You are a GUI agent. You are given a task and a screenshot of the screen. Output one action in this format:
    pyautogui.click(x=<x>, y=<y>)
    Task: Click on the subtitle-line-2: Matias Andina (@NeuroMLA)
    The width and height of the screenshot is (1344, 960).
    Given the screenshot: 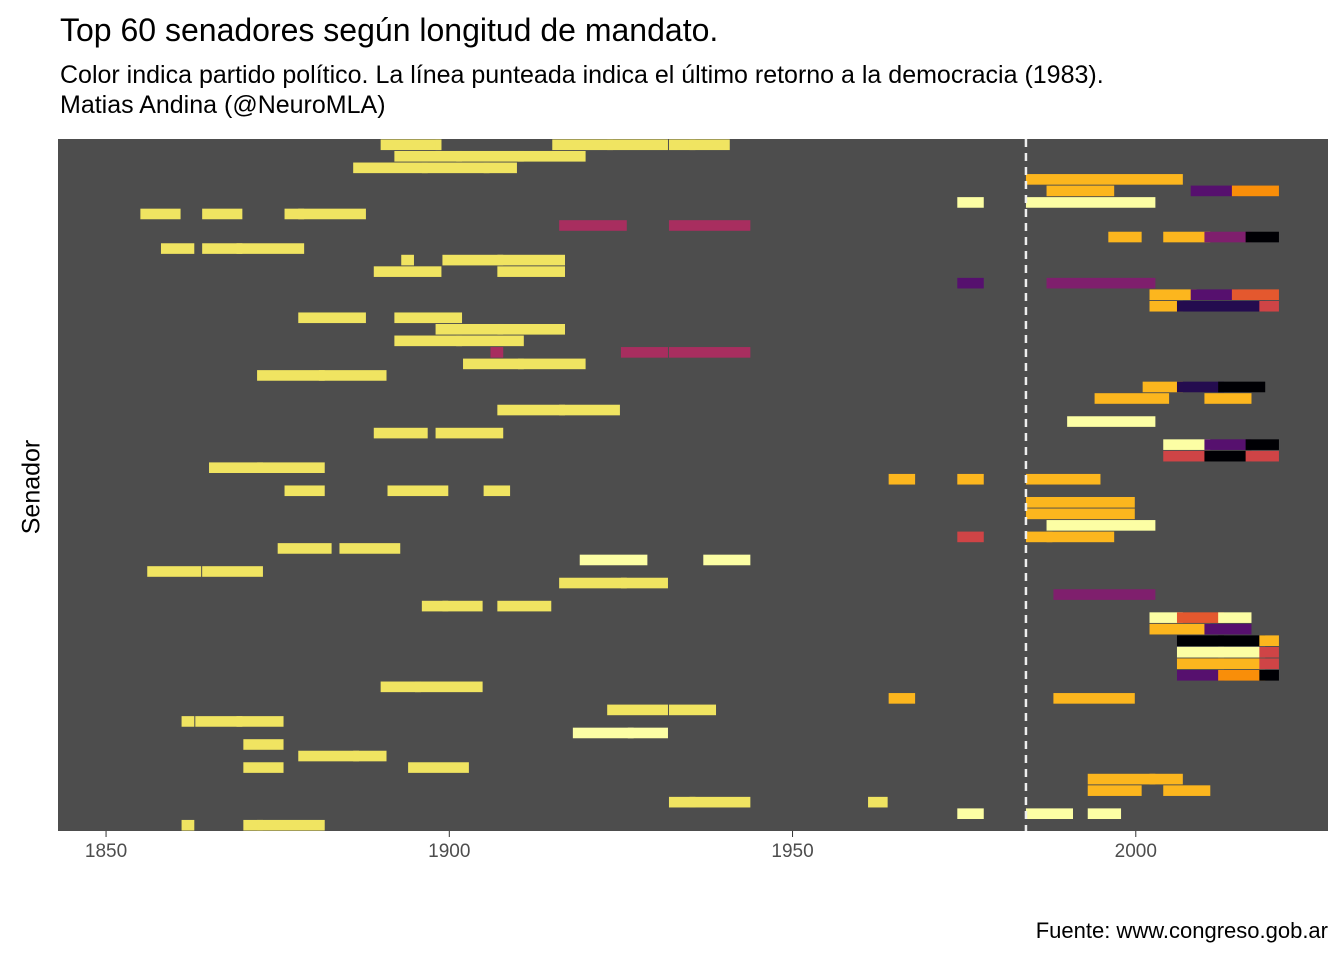 What is the action you would take?
    pyautogui.click(x=223, y=105)
    